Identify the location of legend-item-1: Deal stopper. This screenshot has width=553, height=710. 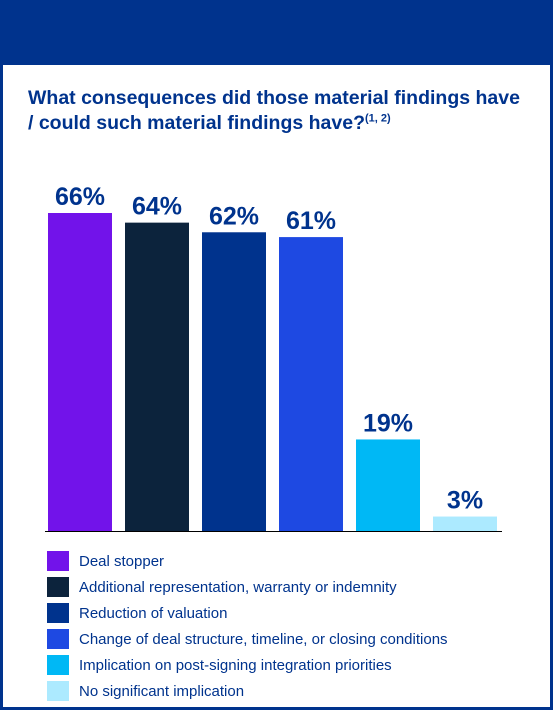
(247, 561).